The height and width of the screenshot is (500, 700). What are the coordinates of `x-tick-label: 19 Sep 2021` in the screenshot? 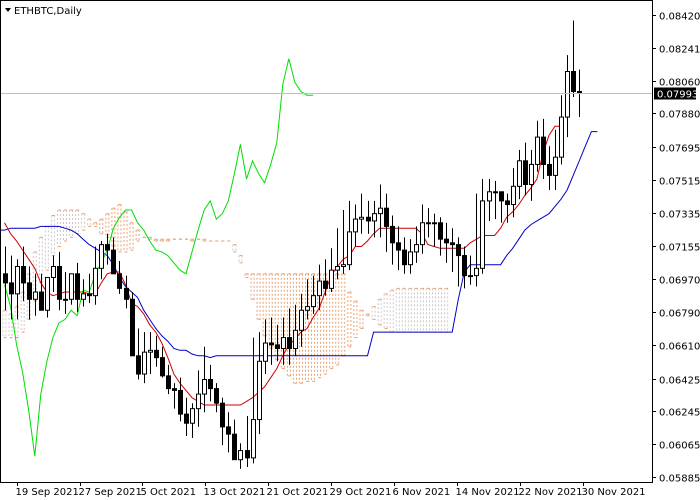 It's located at (47, 492).